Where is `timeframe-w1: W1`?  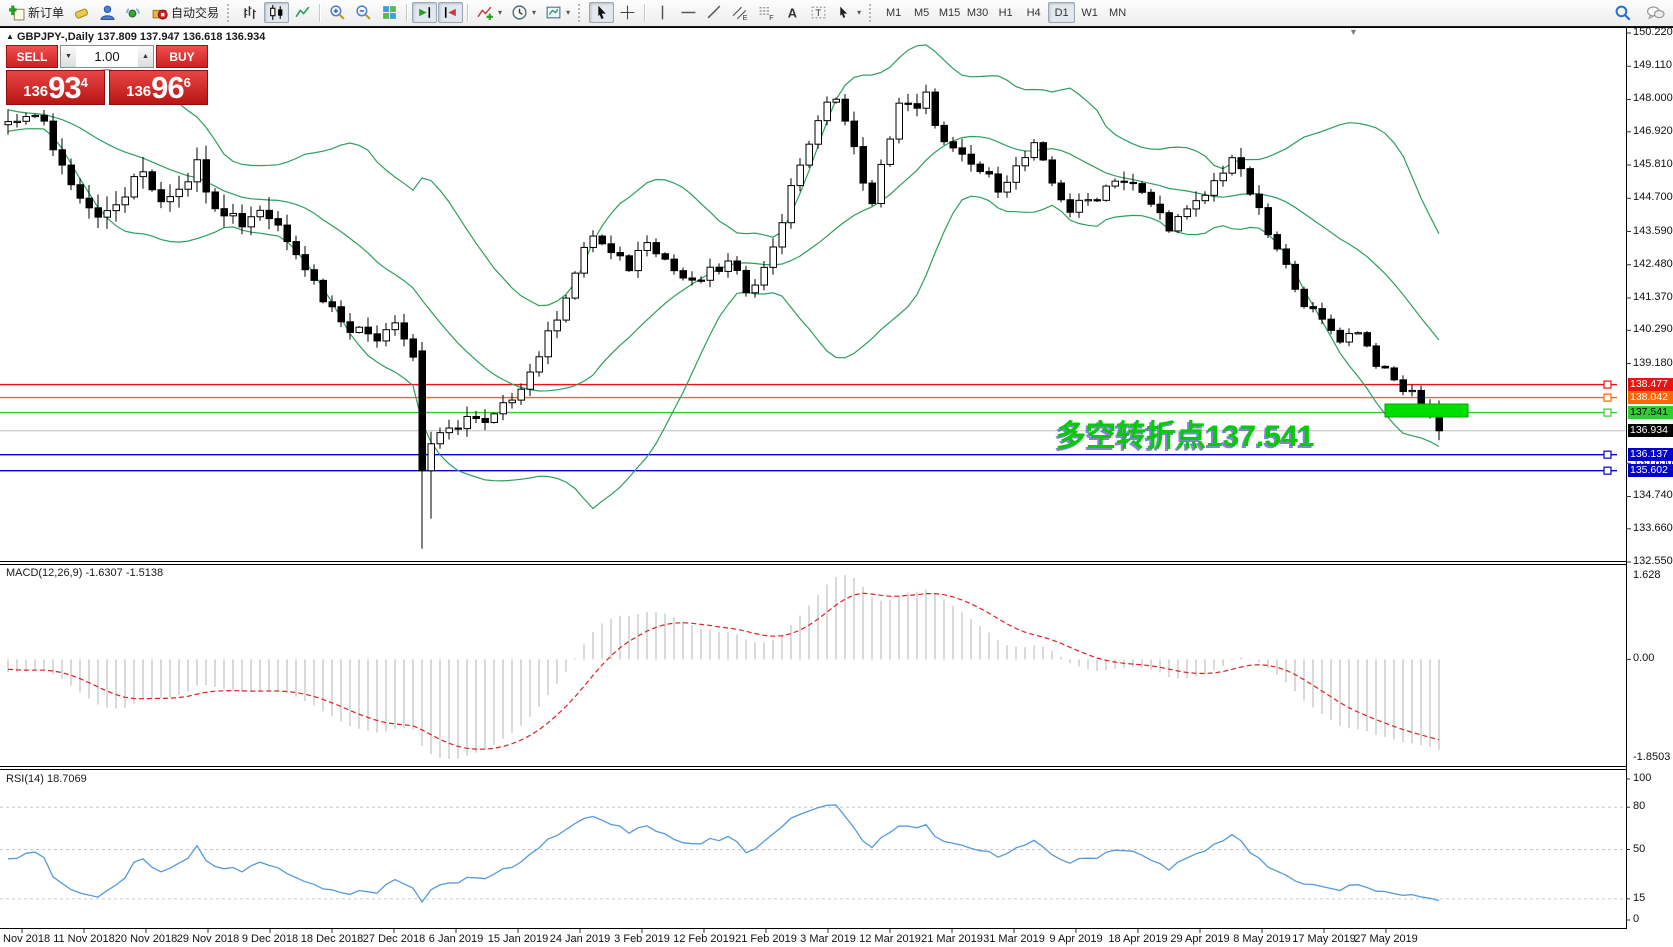 timeframe-w1: W1 is located at coordinates (1089, 12).